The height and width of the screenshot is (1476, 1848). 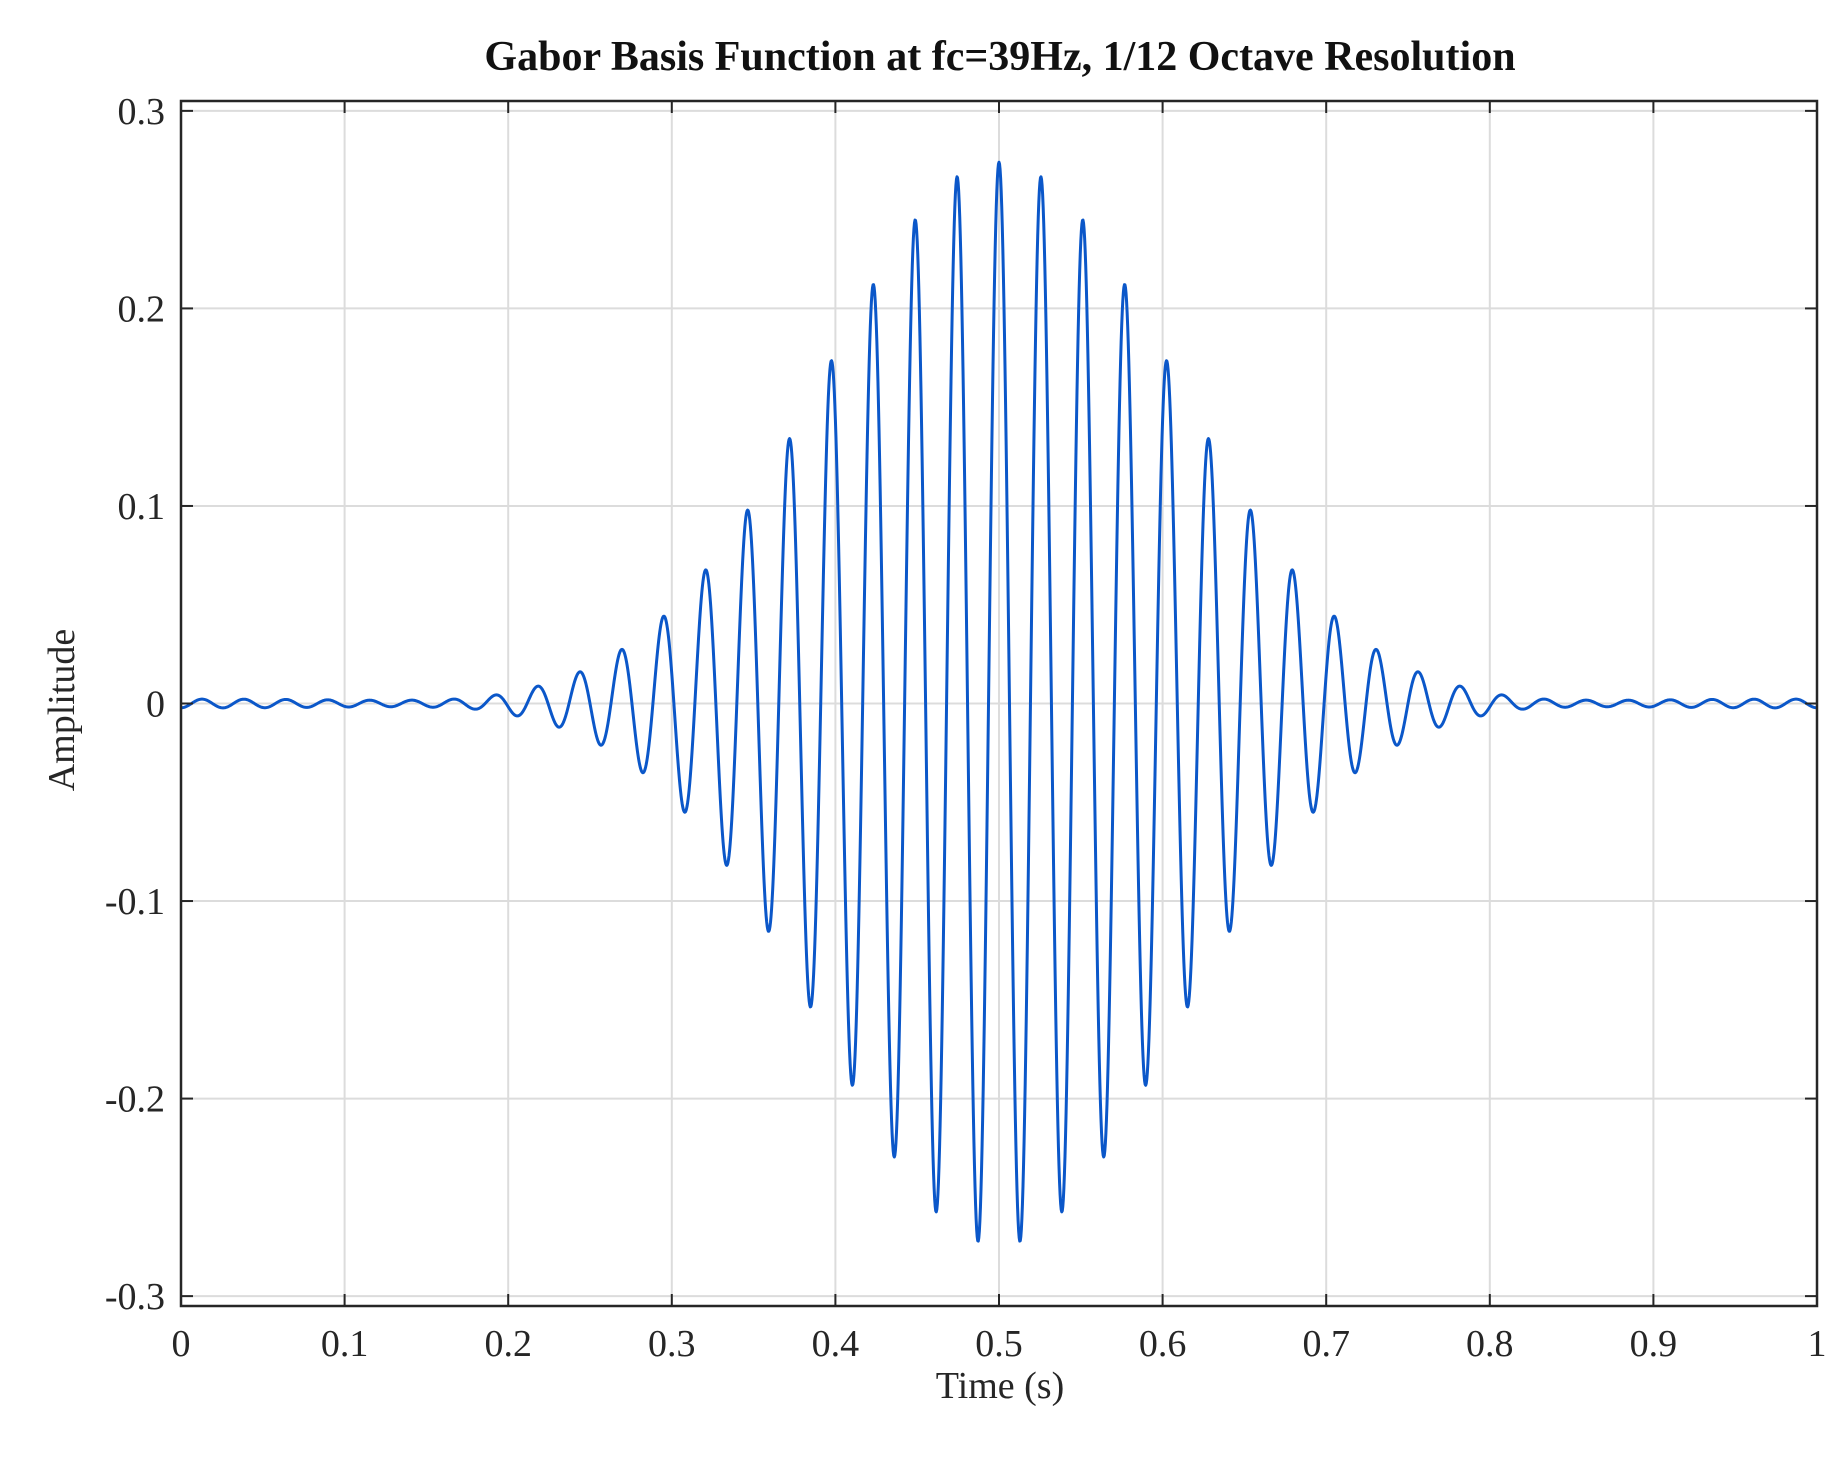 What do you see at coordinates (135, 1297) in the screenshot?
I see `y-tick-label: -0.3` at bounding box center [135, 1297].